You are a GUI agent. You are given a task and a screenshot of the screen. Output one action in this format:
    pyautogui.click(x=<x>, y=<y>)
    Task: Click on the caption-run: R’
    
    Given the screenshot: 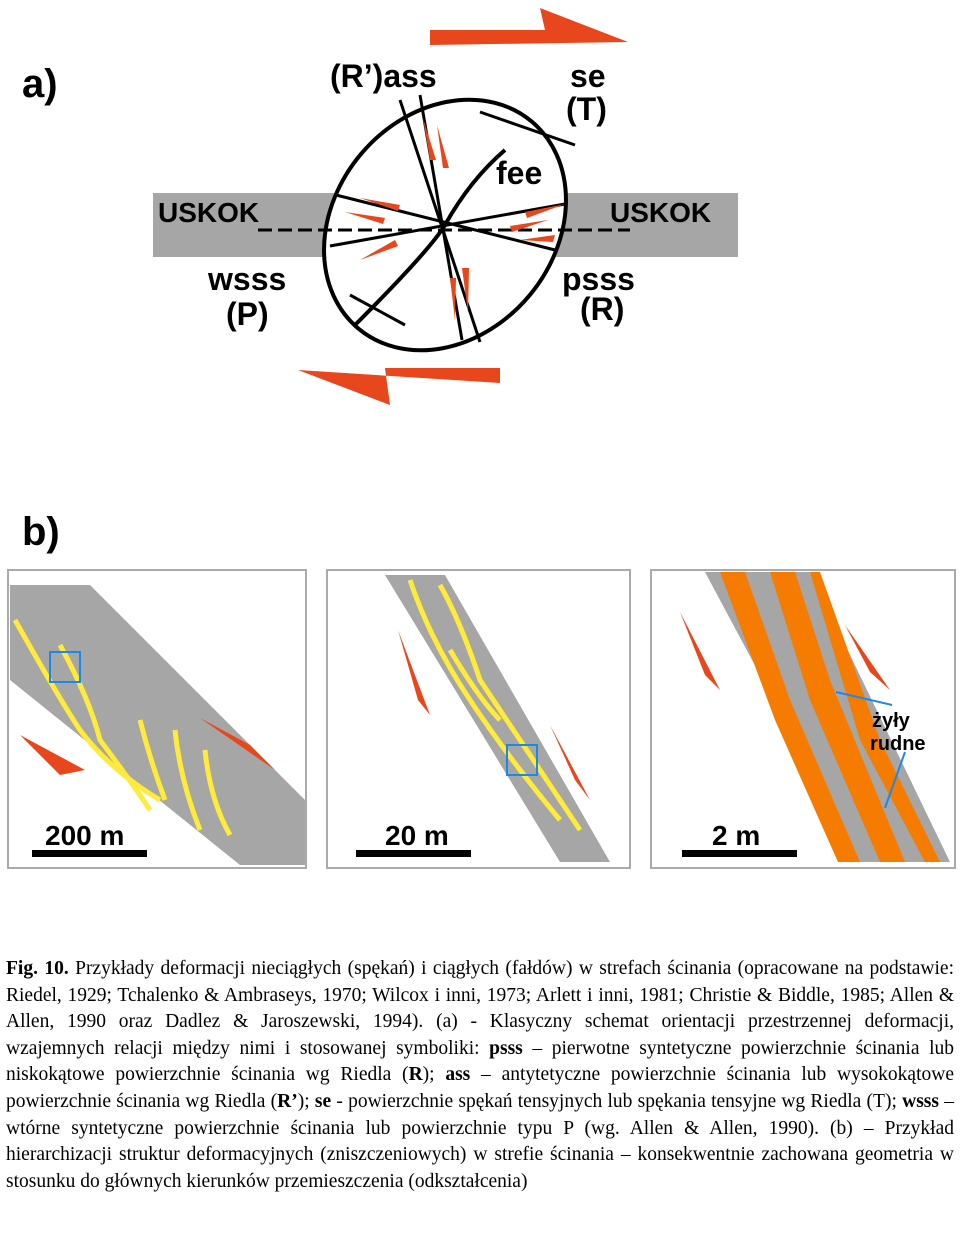 What is the action you would take?
    pyautogui.click(x=287, y=1101)
    